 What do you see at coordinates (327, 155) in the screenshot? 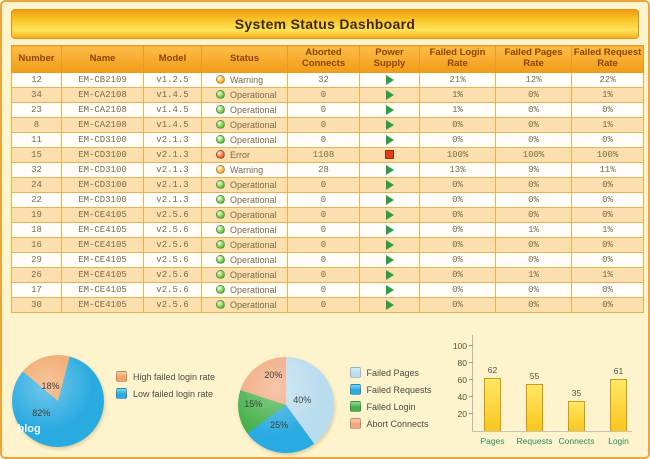
I see `table-row: 15 EM-CD3100 v2.1.3 Error 1108 100% 100% 100%` at bounding box center [327, 155].